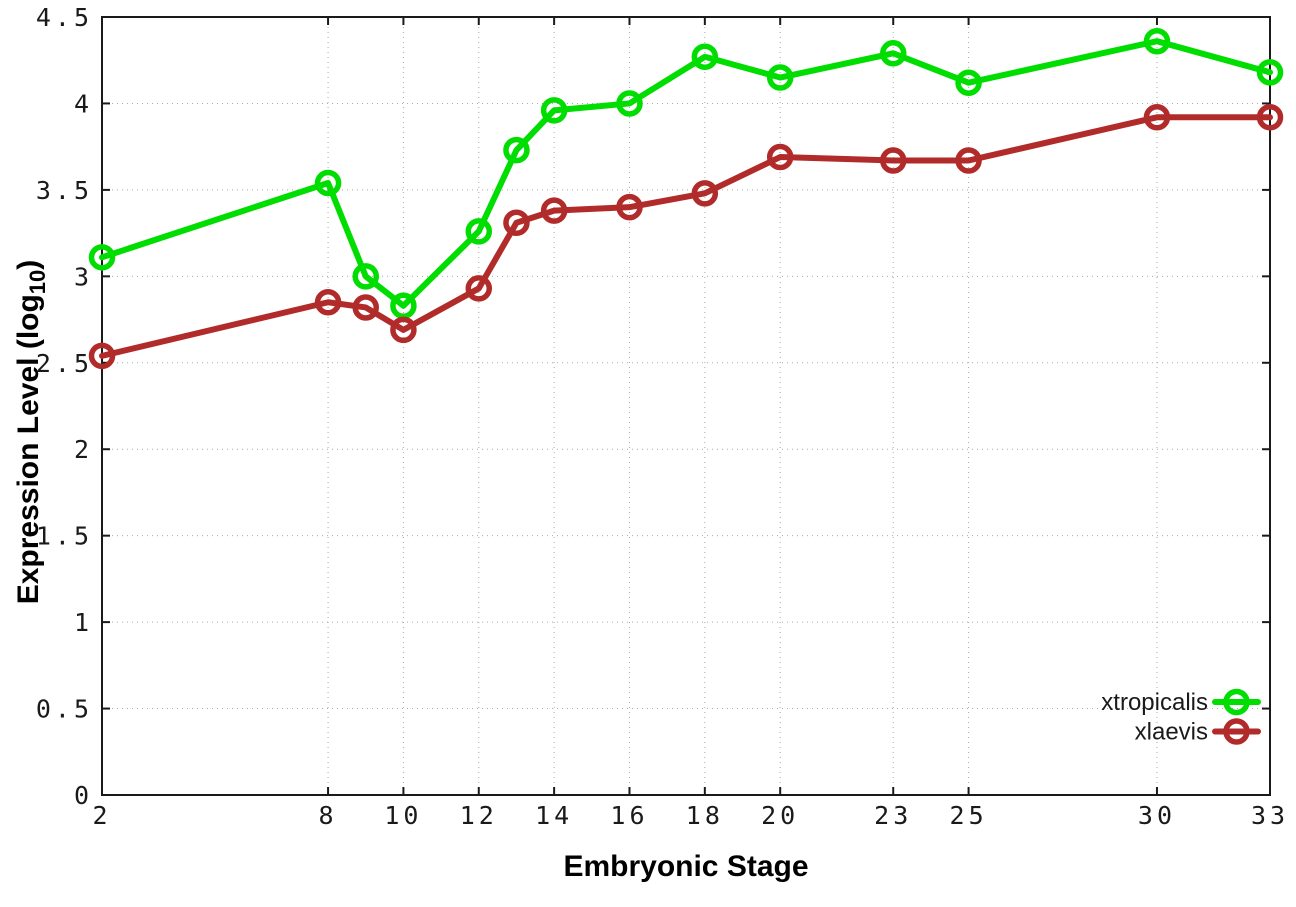 This screenshot has width=1296, height=907. I want to click on legend-entry-xlaevis: xlaevis, so click(1198, 732).